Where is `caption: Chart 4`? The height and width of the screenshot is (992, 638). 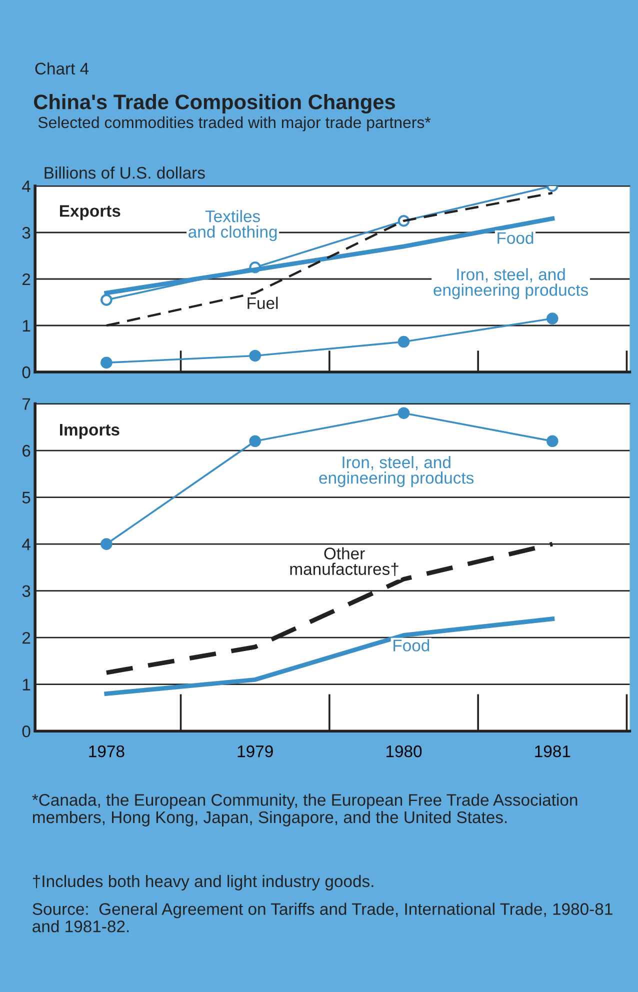
caption: Chart 4 is located at coordinates (62, 68).